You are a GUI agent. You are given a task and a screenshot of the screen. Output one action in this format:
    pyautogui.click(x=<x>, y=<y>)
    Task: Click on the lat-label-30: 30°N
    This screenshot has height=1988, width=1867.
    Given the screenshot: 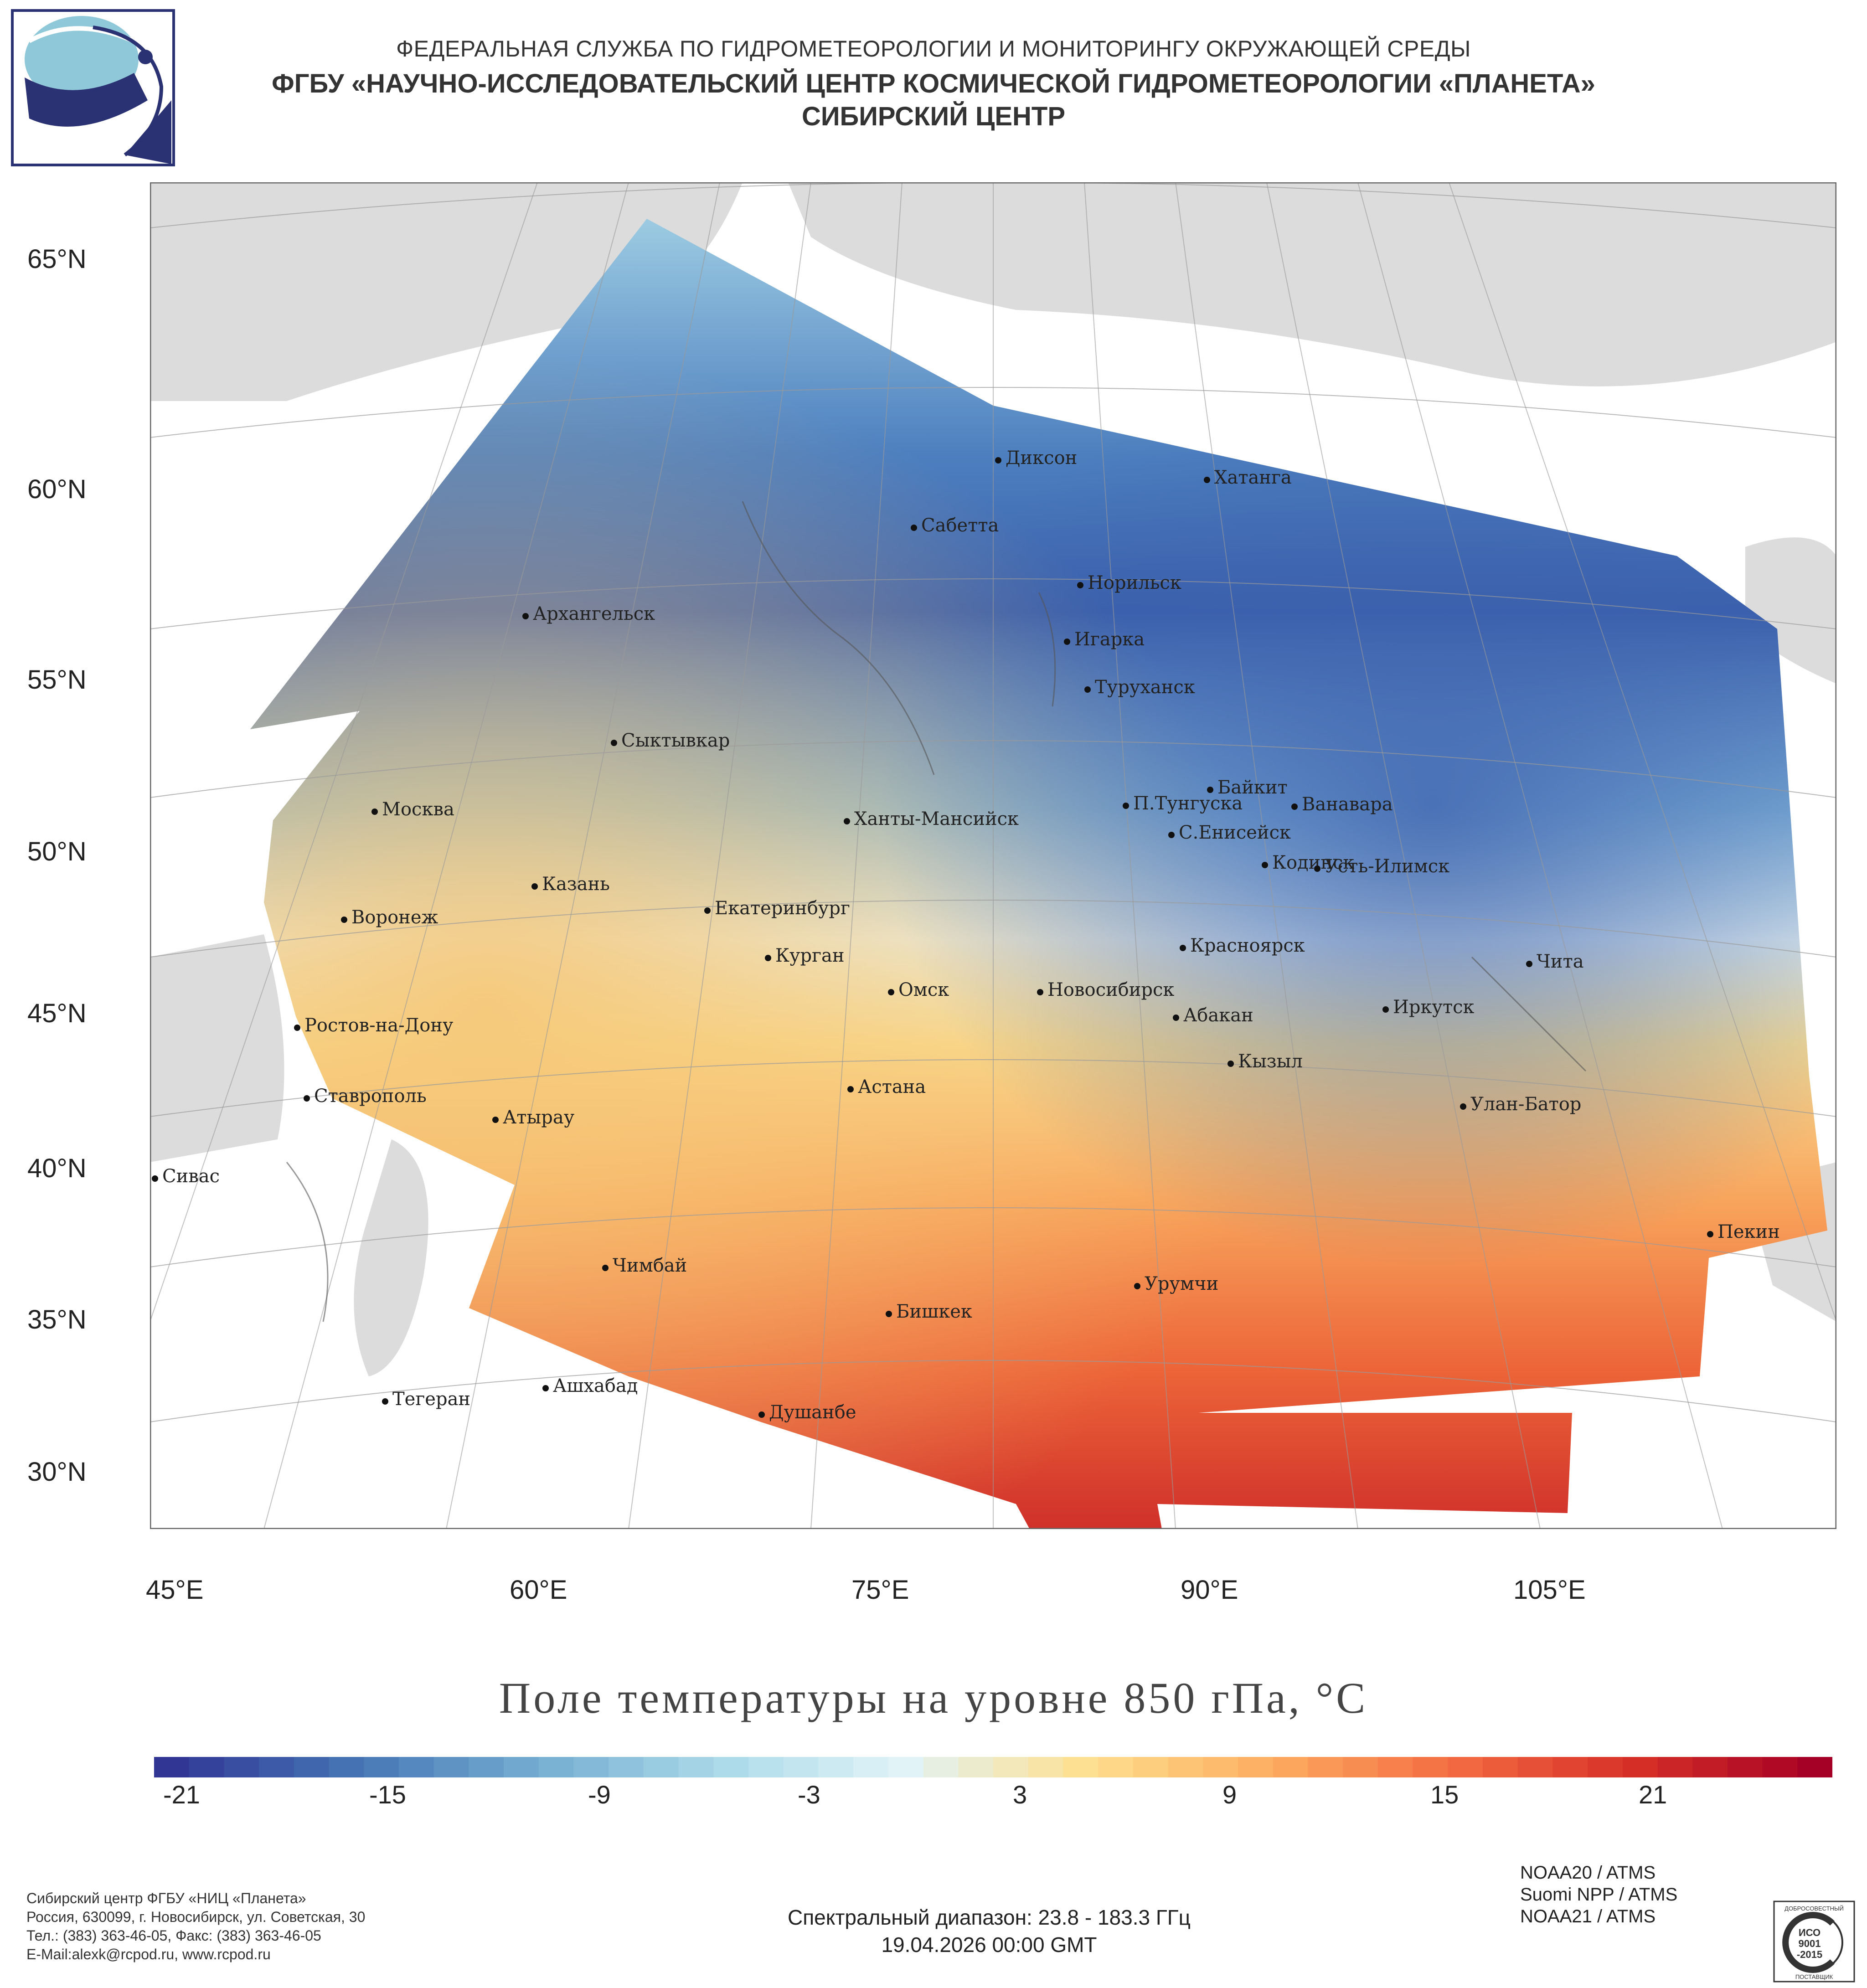 What is the action you would take?
    pyautogui.click(x=57, y=1472)
    